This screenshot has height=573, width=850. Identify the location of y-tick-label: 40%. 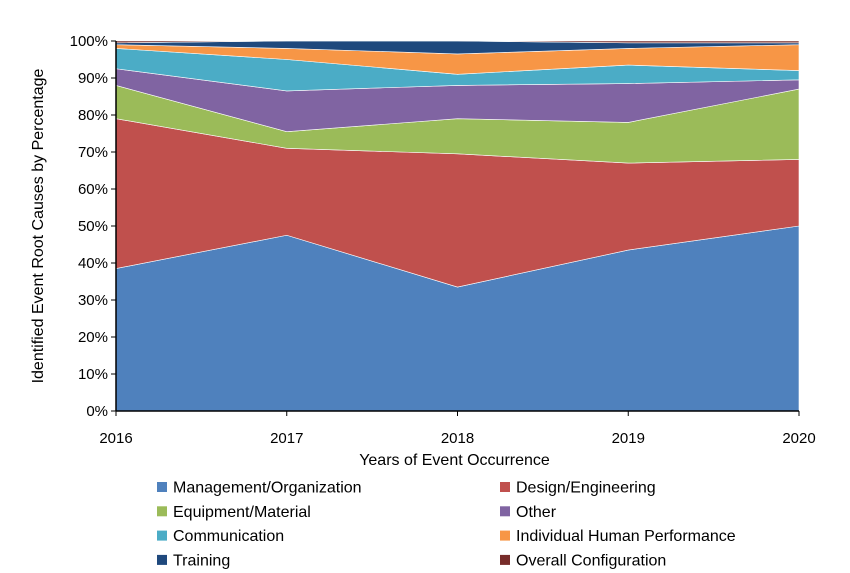
(93, 263).